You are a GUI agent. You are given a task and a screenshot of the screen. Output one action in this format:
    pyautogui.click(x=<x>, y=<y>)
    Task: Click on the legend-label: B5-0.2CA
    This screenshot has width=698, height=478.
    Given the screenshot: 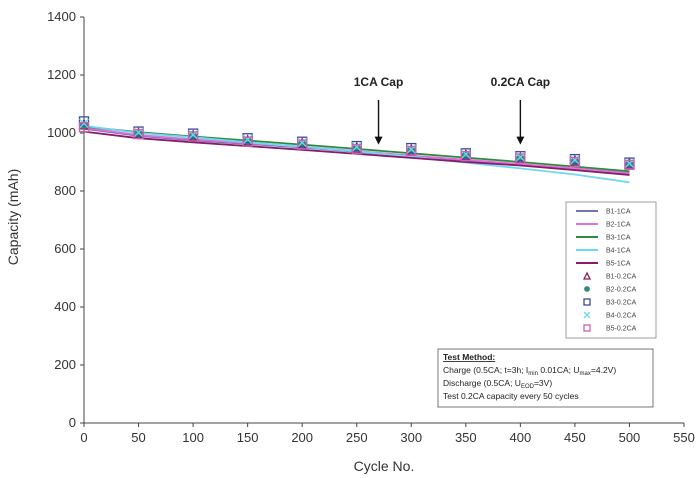 What is the action you would take?
    pyautogui.click(x=621, y=329)
    